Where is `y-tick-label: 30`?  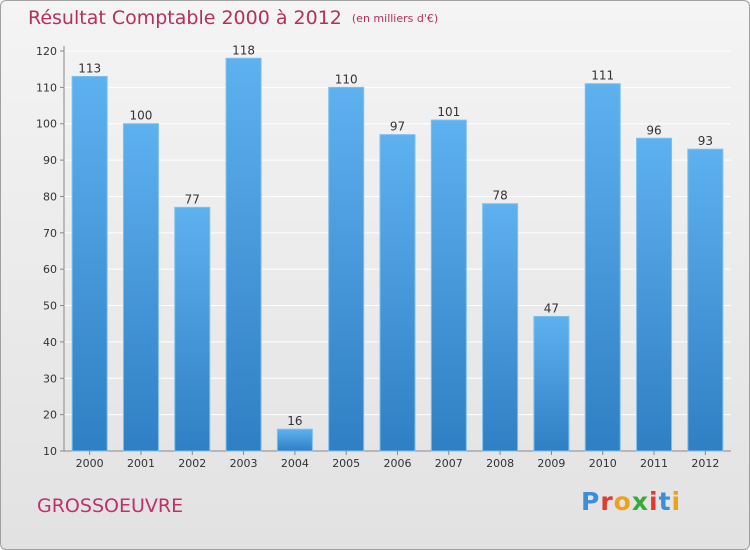
y-tick-label: 30 is located at coordinates (50, 378).